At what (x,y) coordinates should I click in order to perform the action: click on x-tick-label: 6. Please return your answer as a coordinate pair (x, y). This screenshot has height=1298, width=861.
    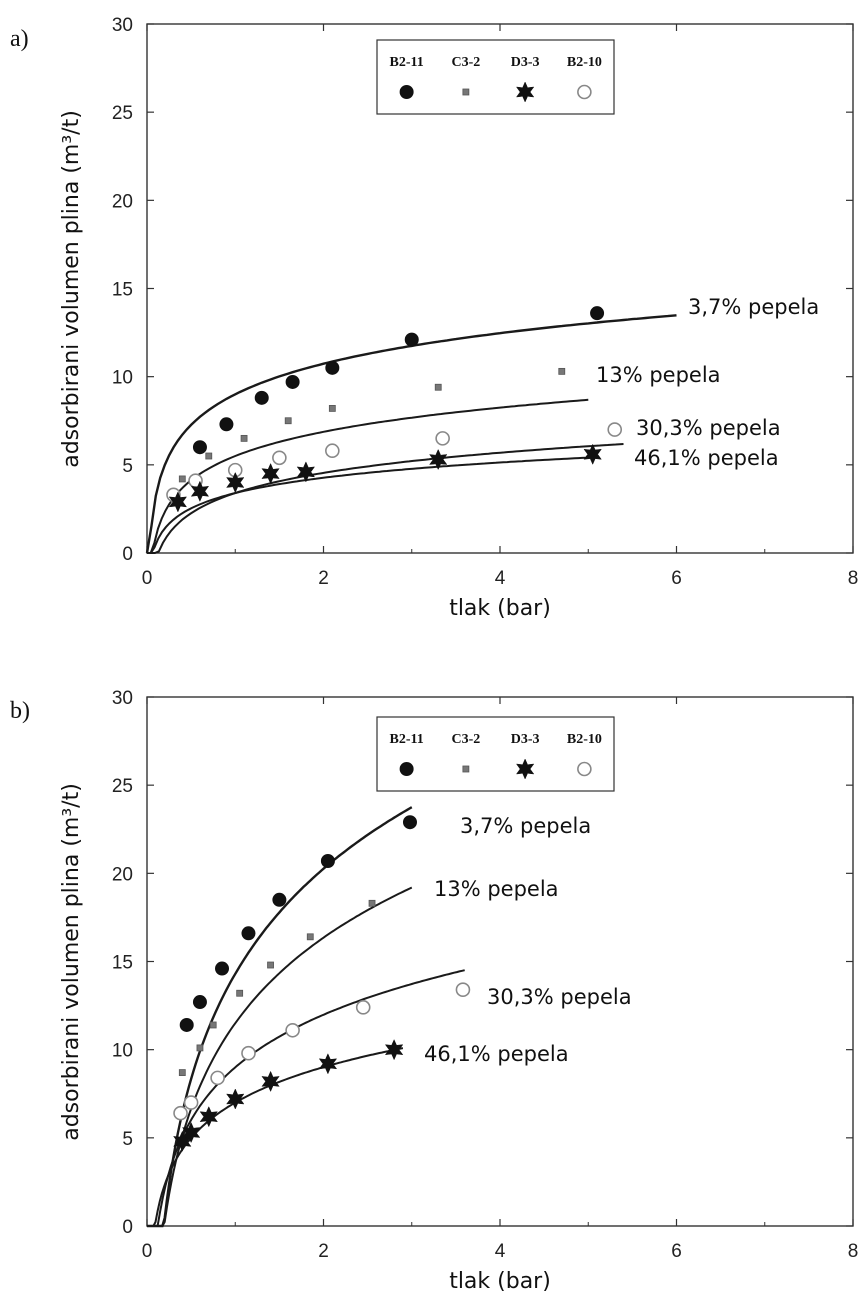
    Looking at the image, I should click on (676, 578).